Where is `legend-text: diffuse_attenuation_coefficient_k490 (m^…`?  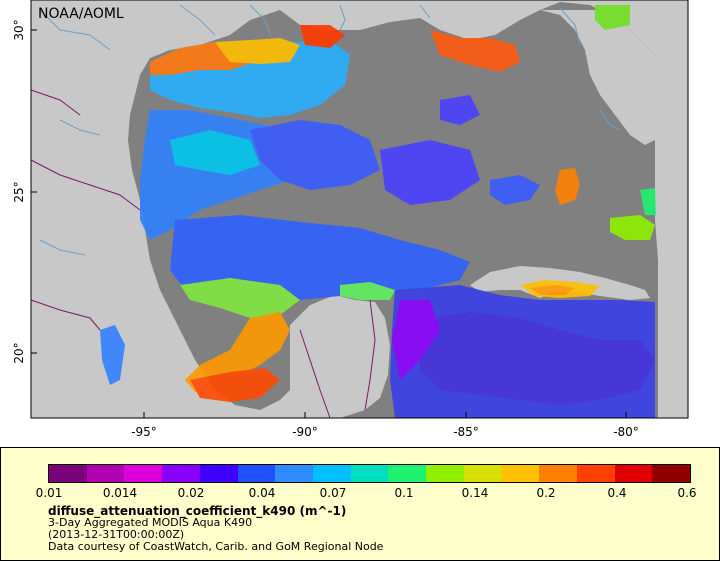
legend-text: diffuse_attenuation_coefficient_k490 (m^… is located at coordinates (215, 529).